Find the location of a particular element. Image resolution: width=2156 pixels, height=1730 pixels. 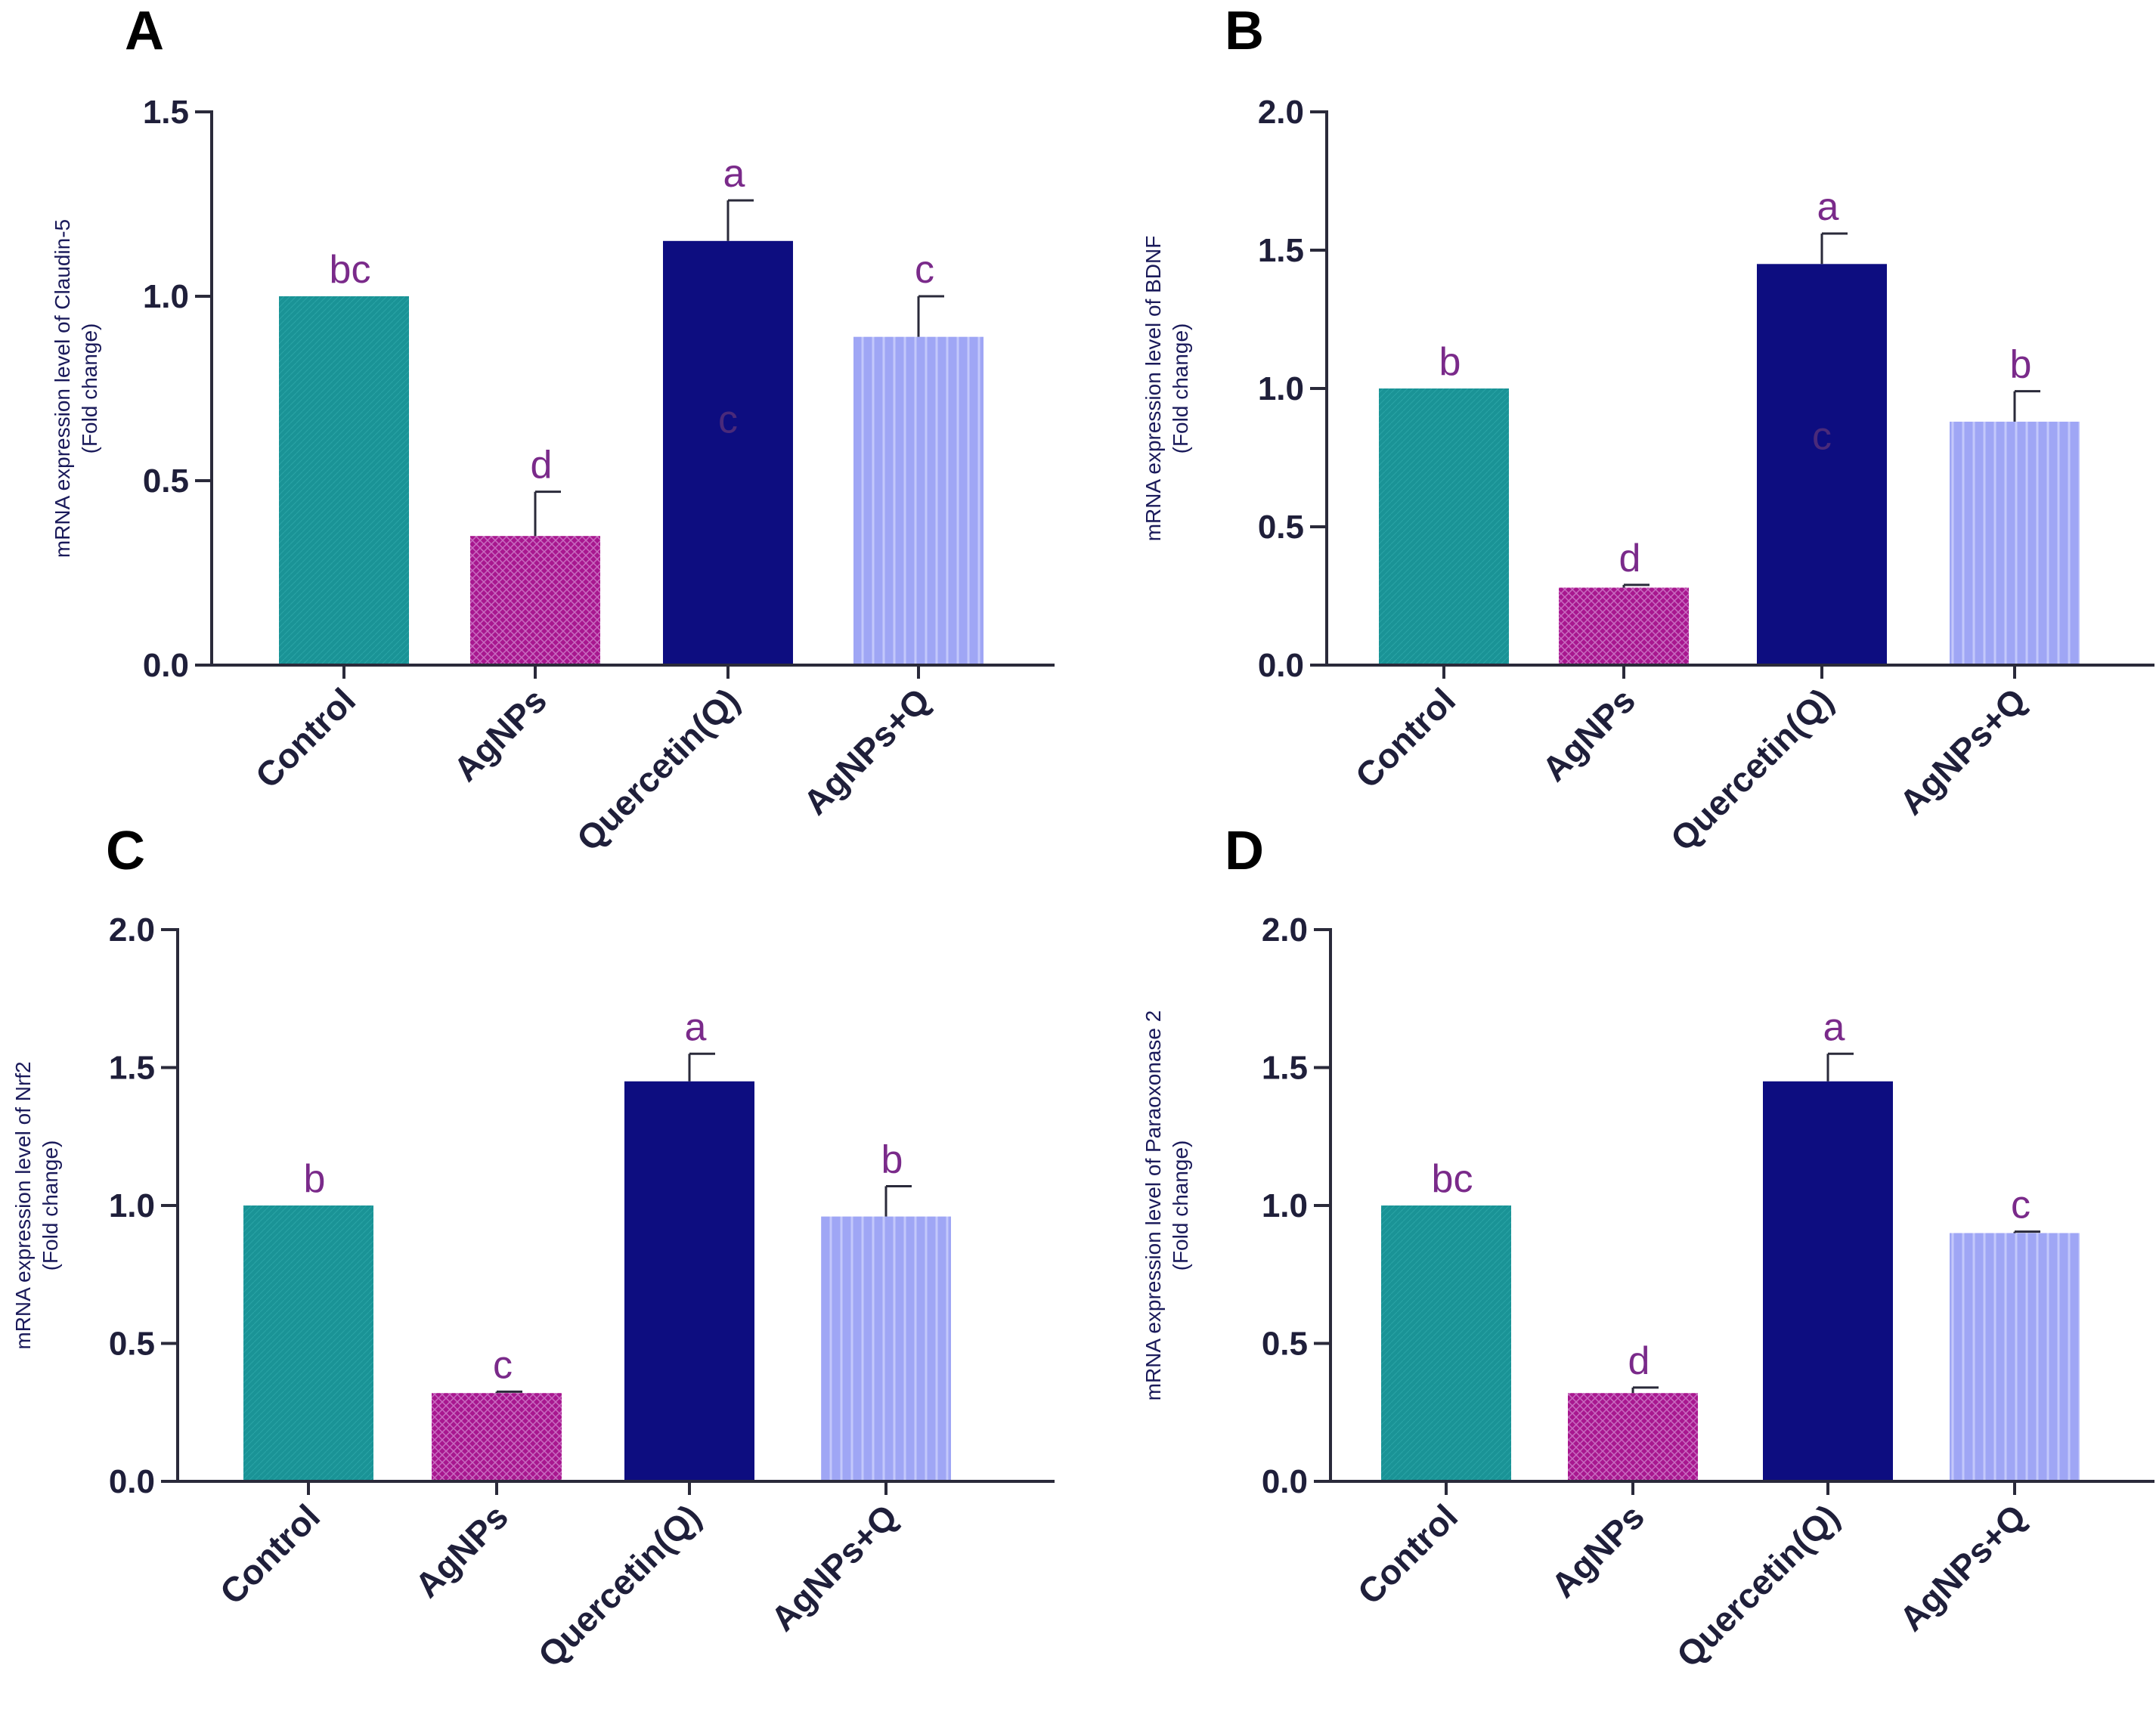

y-axis-title-line1-a: mRNA expression level of Claudin-5 is located at coordinates (62, 388).